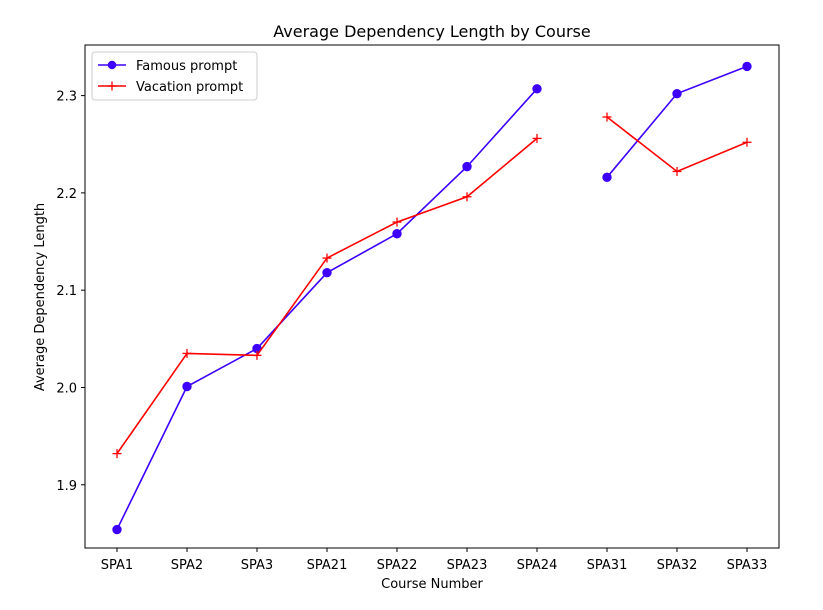 This screenshot has width=823, height=610. I want to click on y-tick-label: 2.0, so click(66, 388).